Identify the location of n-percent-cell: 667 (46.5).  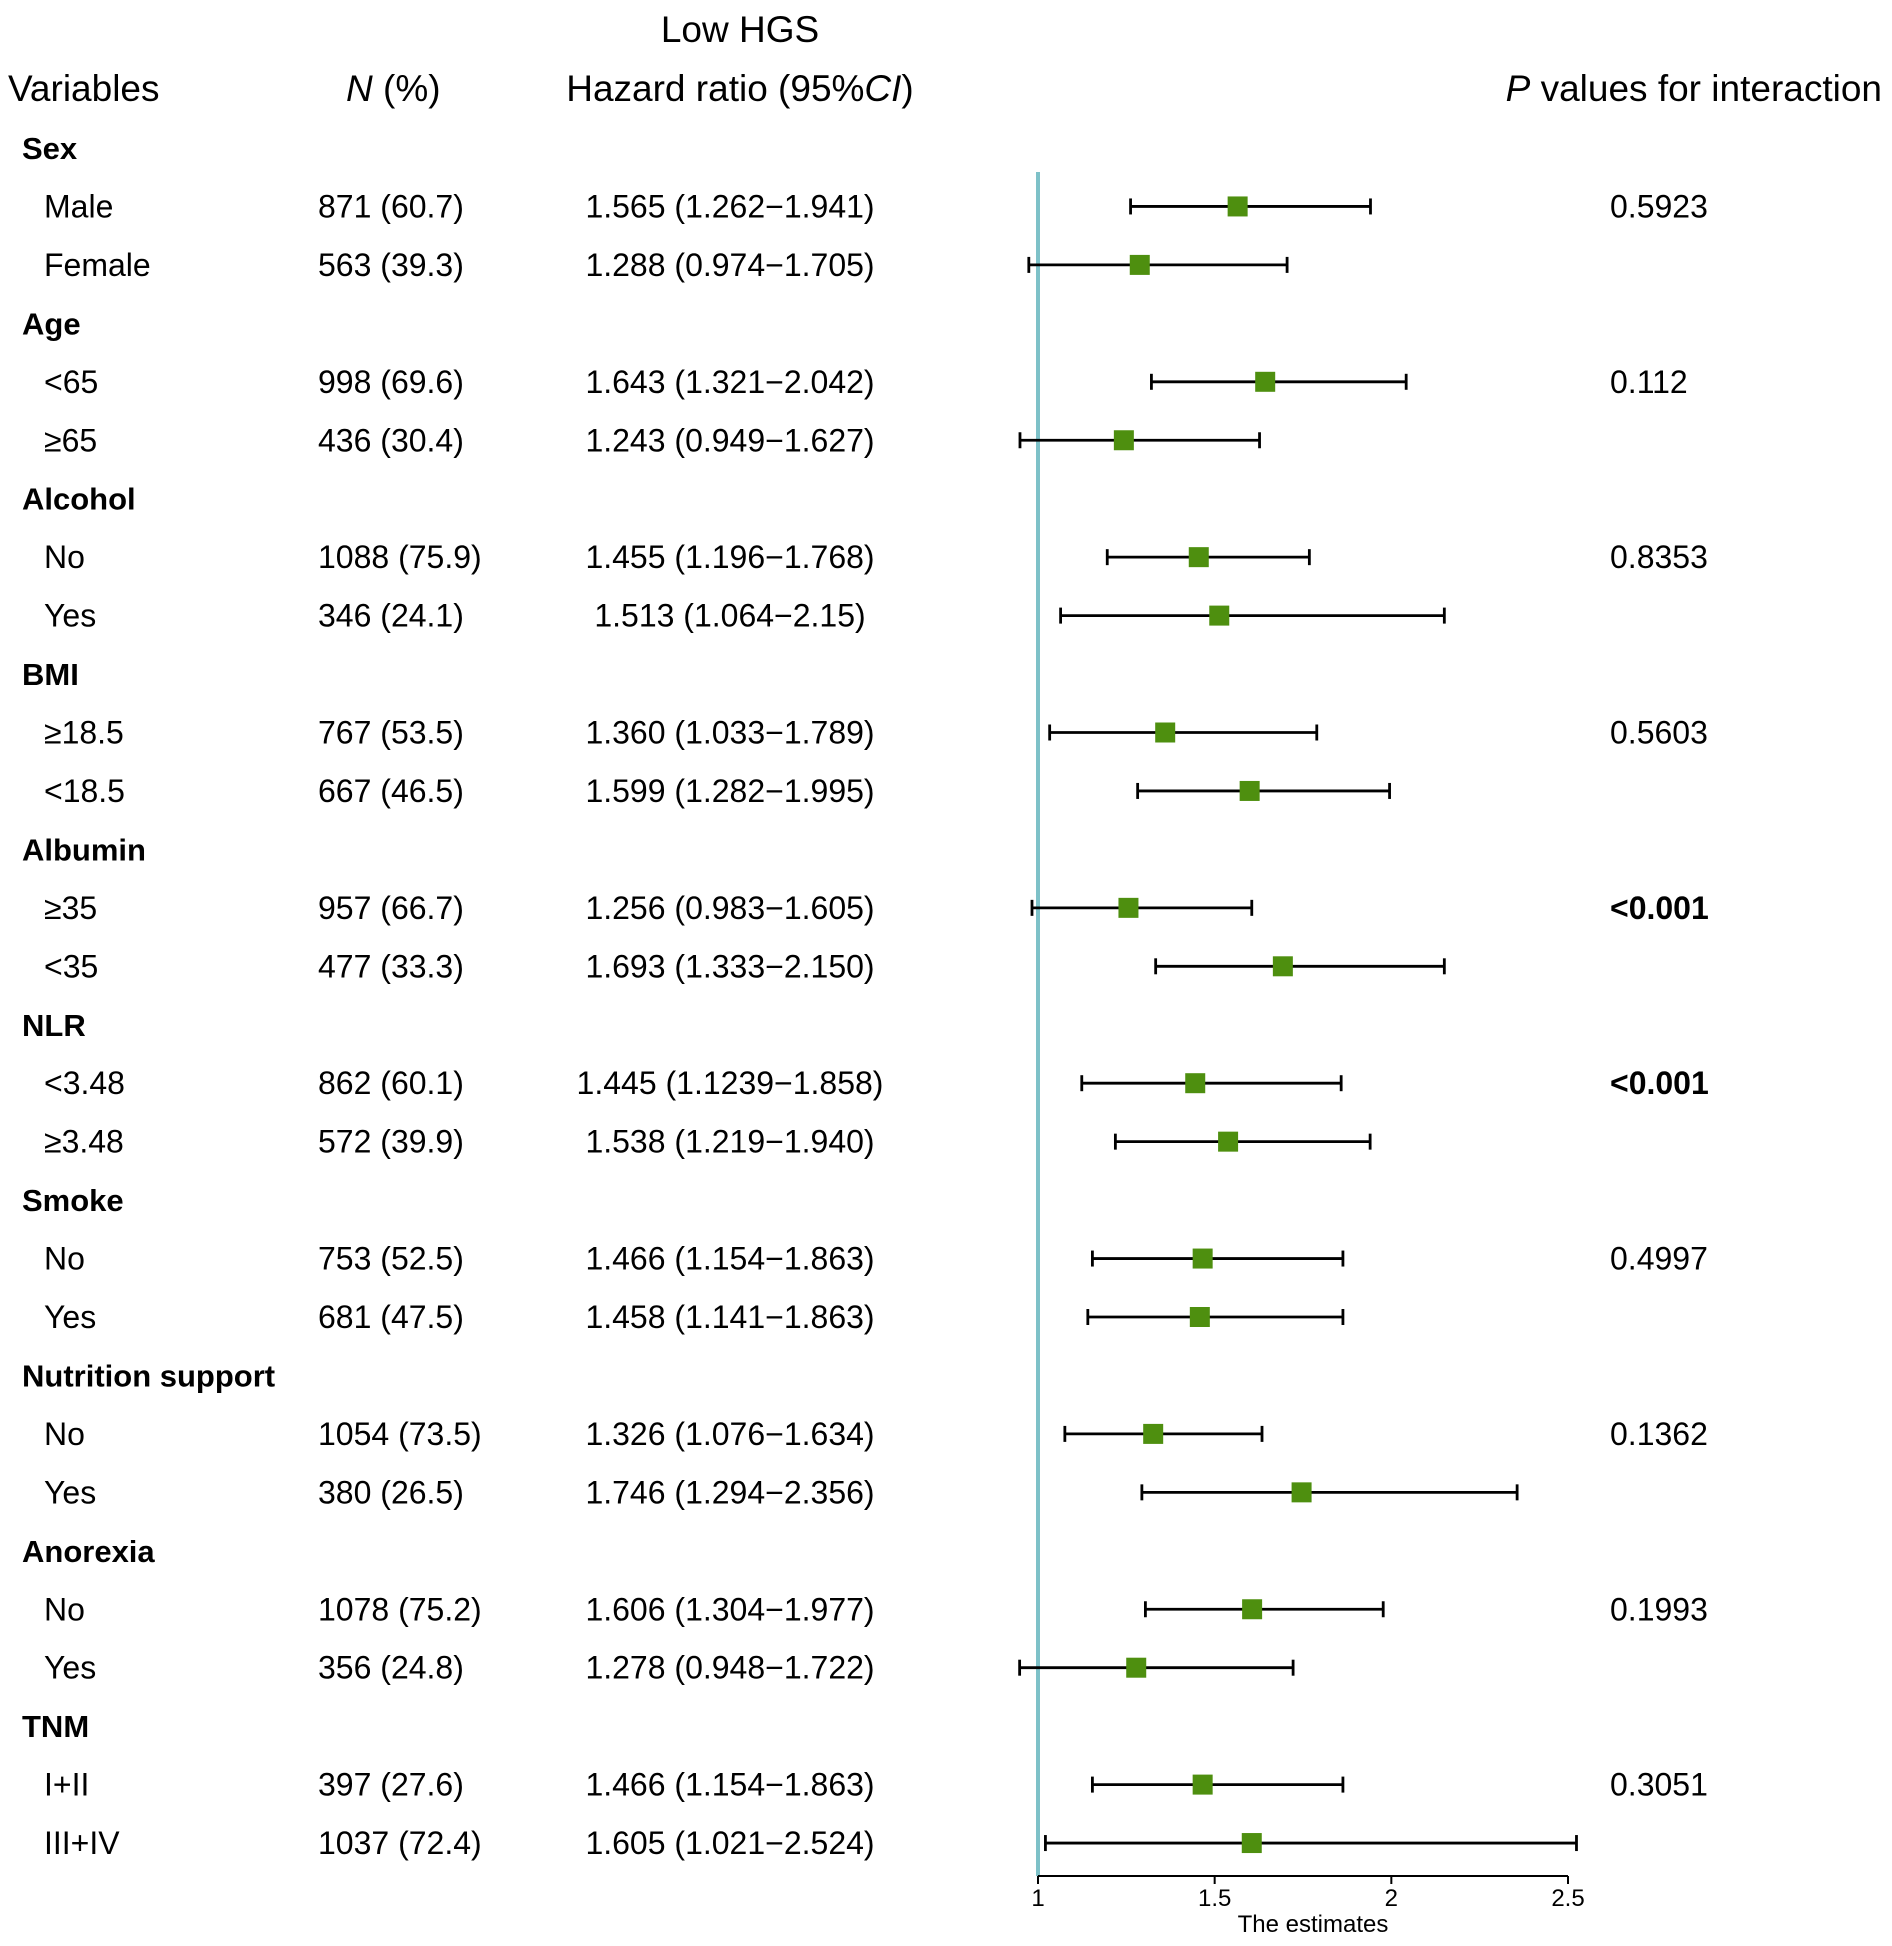
(391, 791).